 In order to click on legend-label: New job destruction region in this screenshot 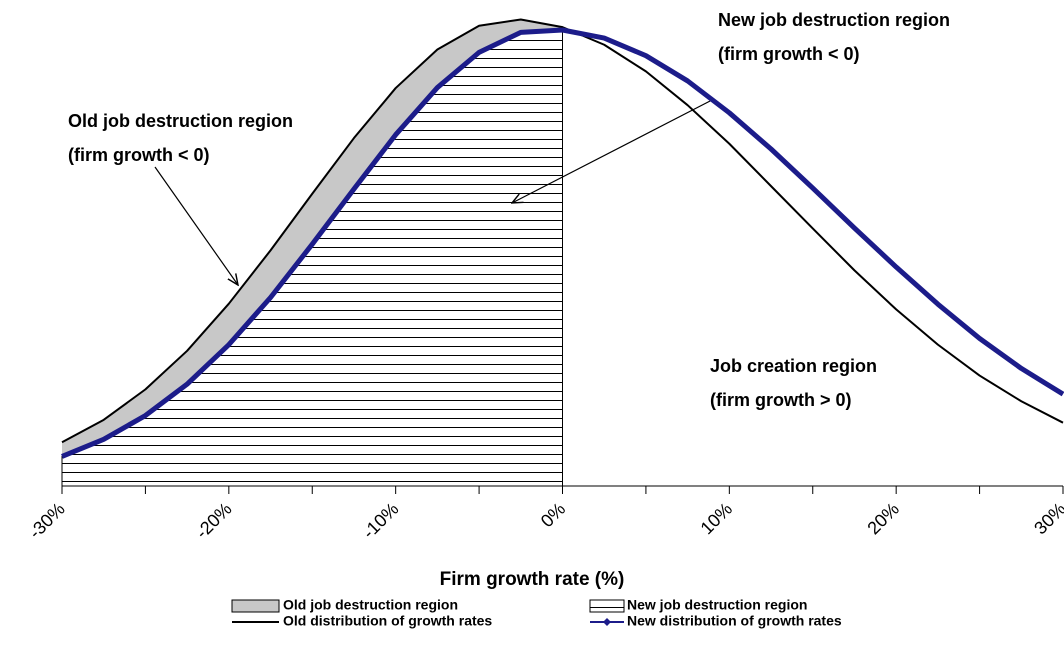, I will do `click(717, 605)`.